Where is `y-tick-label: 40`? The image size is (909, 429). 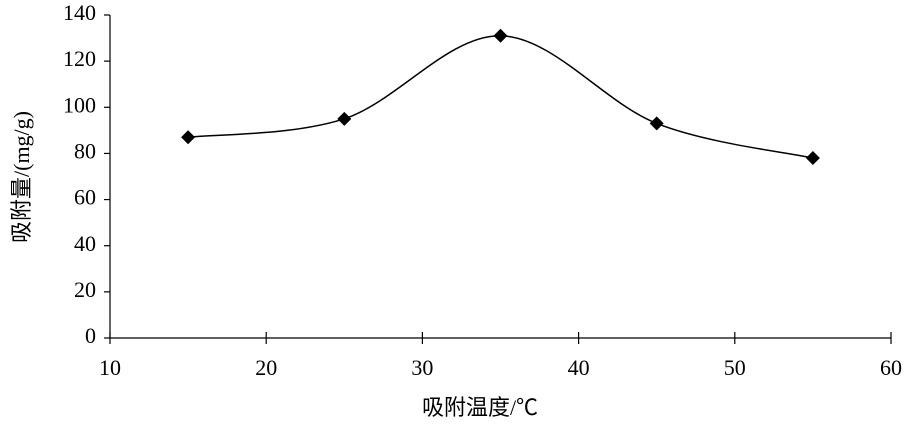 y-tick-label: 40 is located at coordinates (85, 243).